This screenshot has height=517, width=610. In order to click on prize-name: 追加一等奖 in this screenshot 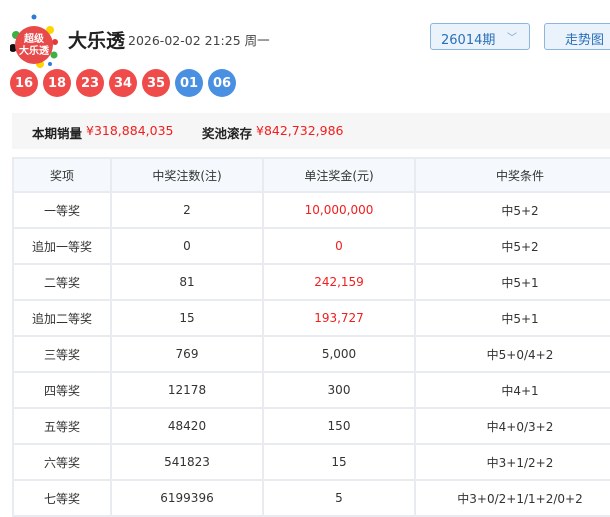, I will do `click(62, 246)`.